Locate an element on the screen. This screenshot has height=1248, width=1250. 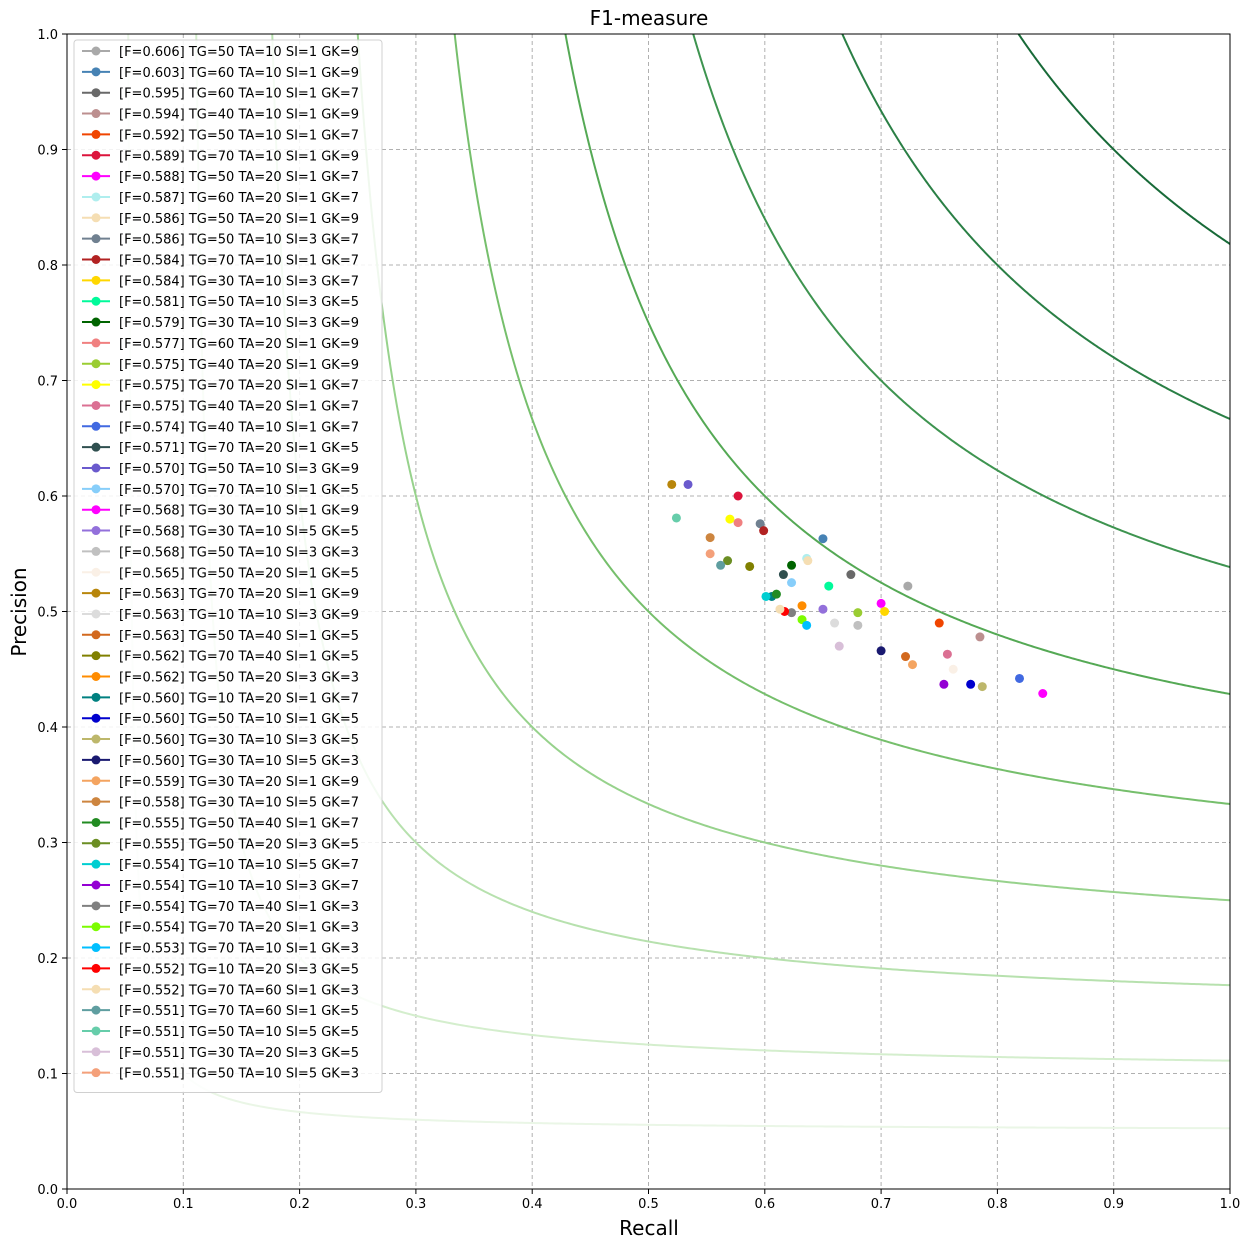
legend-entry: [F=0.568] TG=30 TA=10 SI=1 GK=9 is located at coordinates (220, 511).